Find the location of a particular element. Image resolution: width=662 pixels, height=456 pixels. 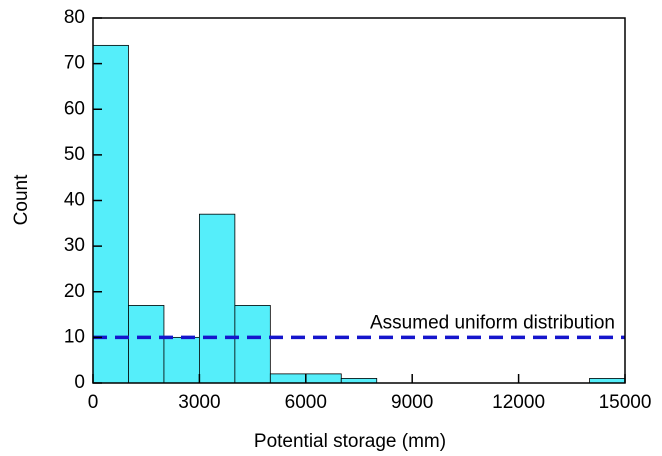

x-tick-label: 9000 is located at coordinates (412, 402).